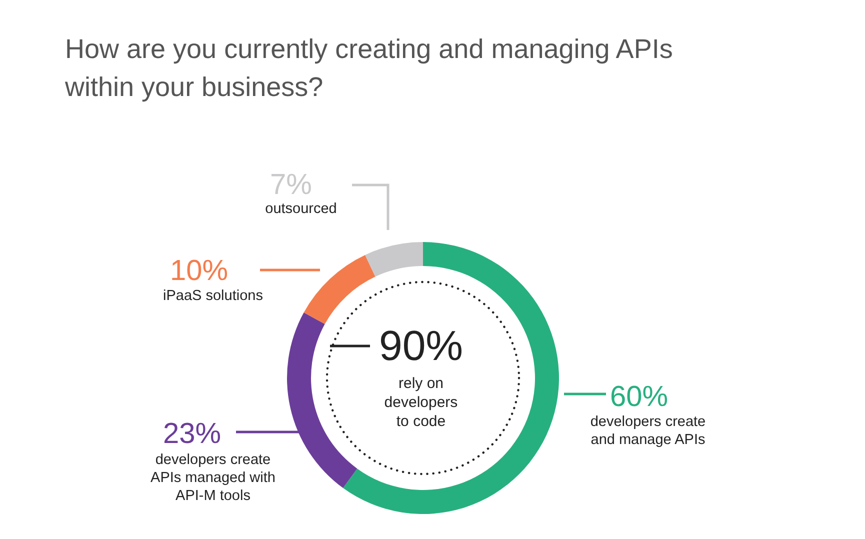 Image resolution: width=865 pixels, height=539 pixels. What do you see at coordinates (213, 478) in the screenshot?
I see `slice-label: developers create APIs managed with API-M tools` at bounding box center [213, 478].